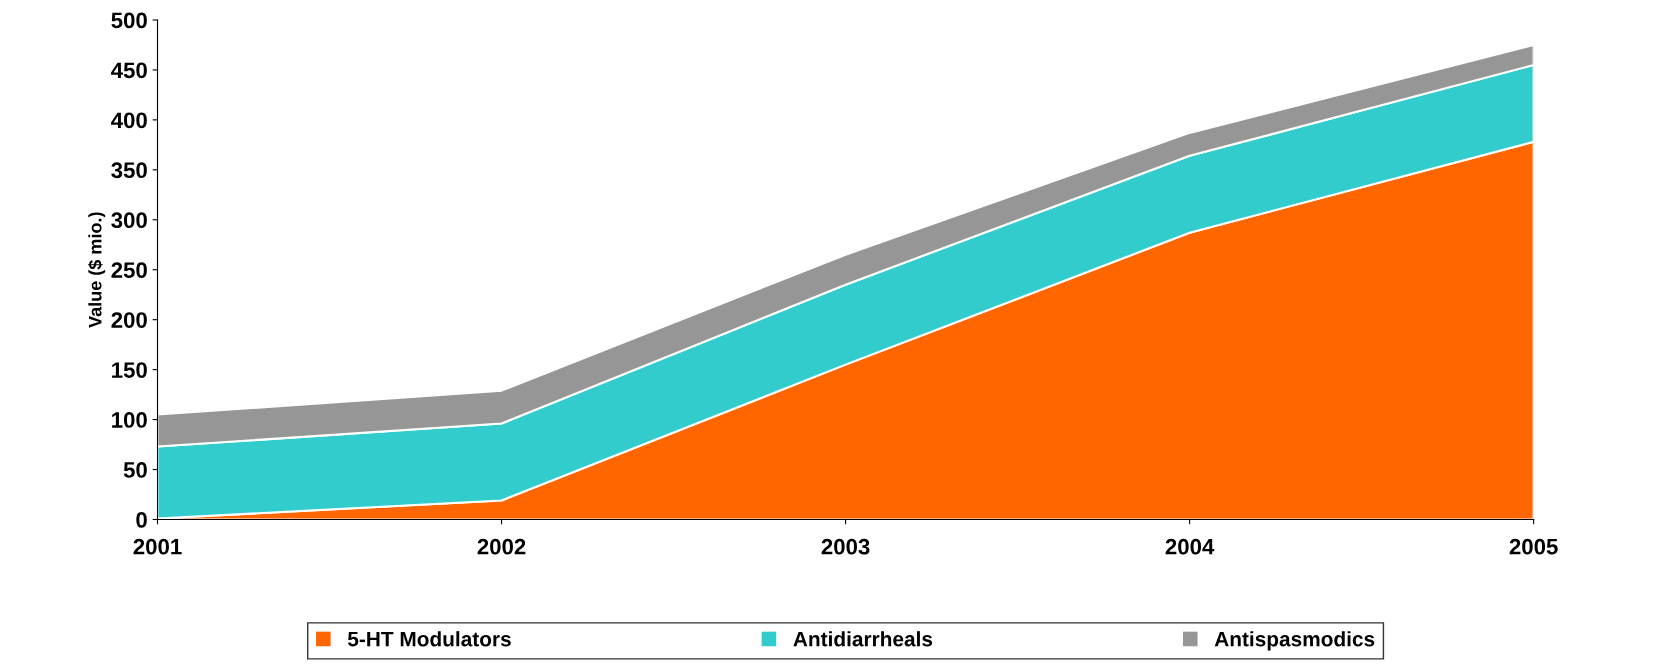 The width and height of the screenshot is (1658, 666). Describe the element at coordinates (129, 370) in the screenshot. I see `y-tick-label: 150` at that location.